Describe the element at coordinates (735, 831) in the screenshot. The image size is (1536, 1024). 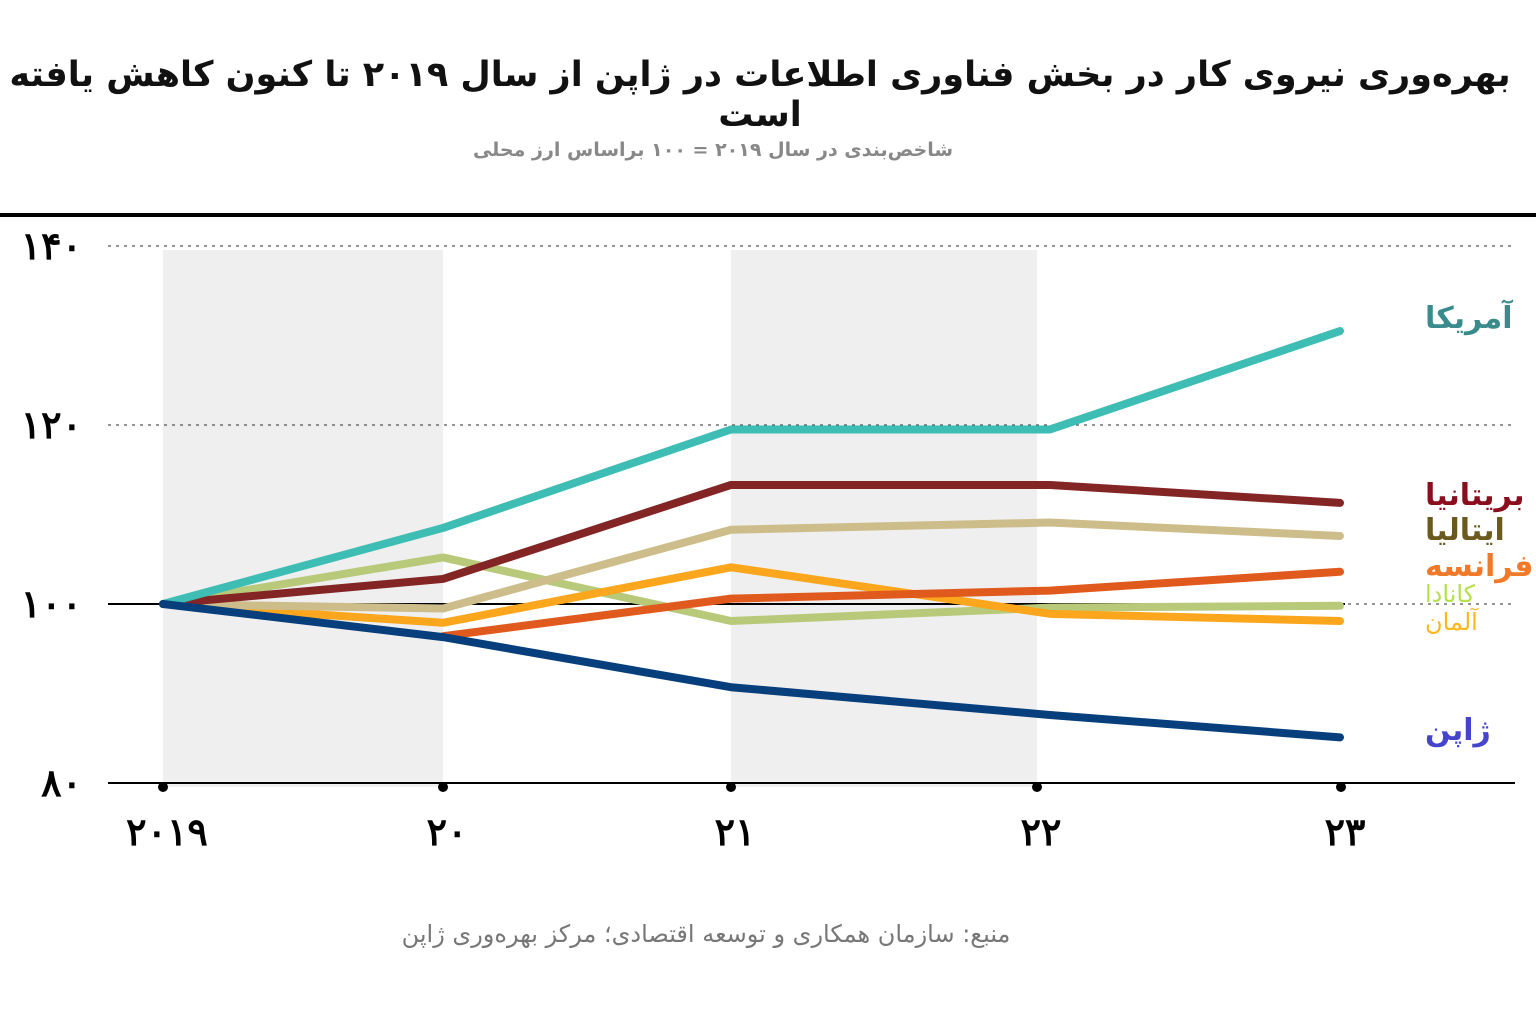
I see `x-tick-label: ۲۱` at that location.